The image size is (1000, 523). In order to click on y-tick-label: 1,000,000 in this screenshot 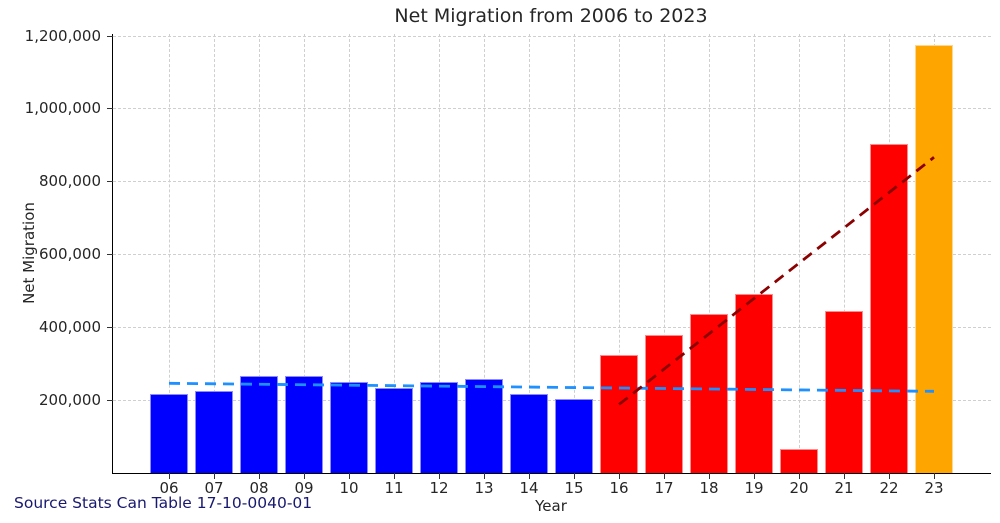, I will do `click(62, 108)`.